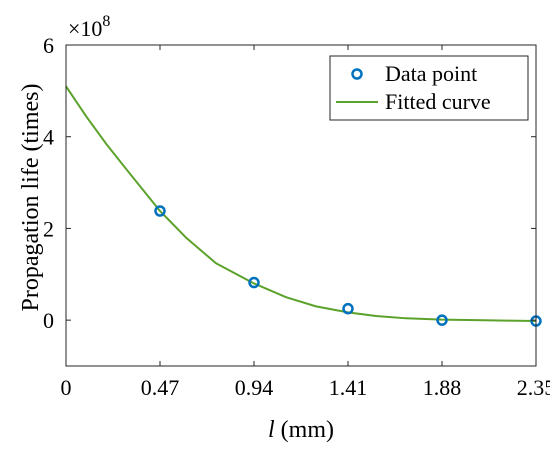 This screenshot has height=450, width=550. Describe the element at coordinates (48, 45) in the screenshot. I see `y-tick-label: 6` at that location.